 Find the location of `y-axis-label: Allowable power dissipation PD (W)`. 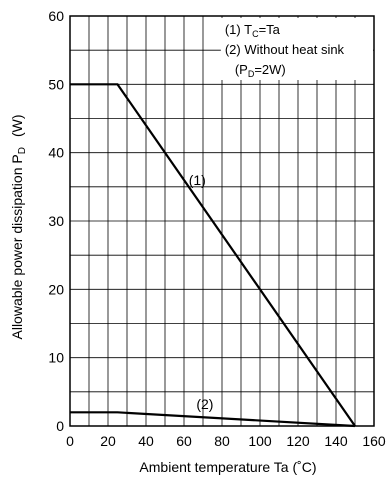

y-axis-label: Allowable power dissipation PD (W) is located at coordinates (18, 227).